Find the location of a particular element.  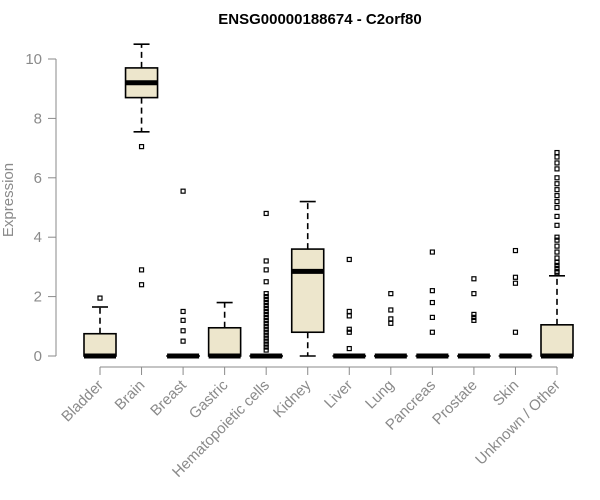

y-axis-label: Expression is located at coordinates (8, 200).